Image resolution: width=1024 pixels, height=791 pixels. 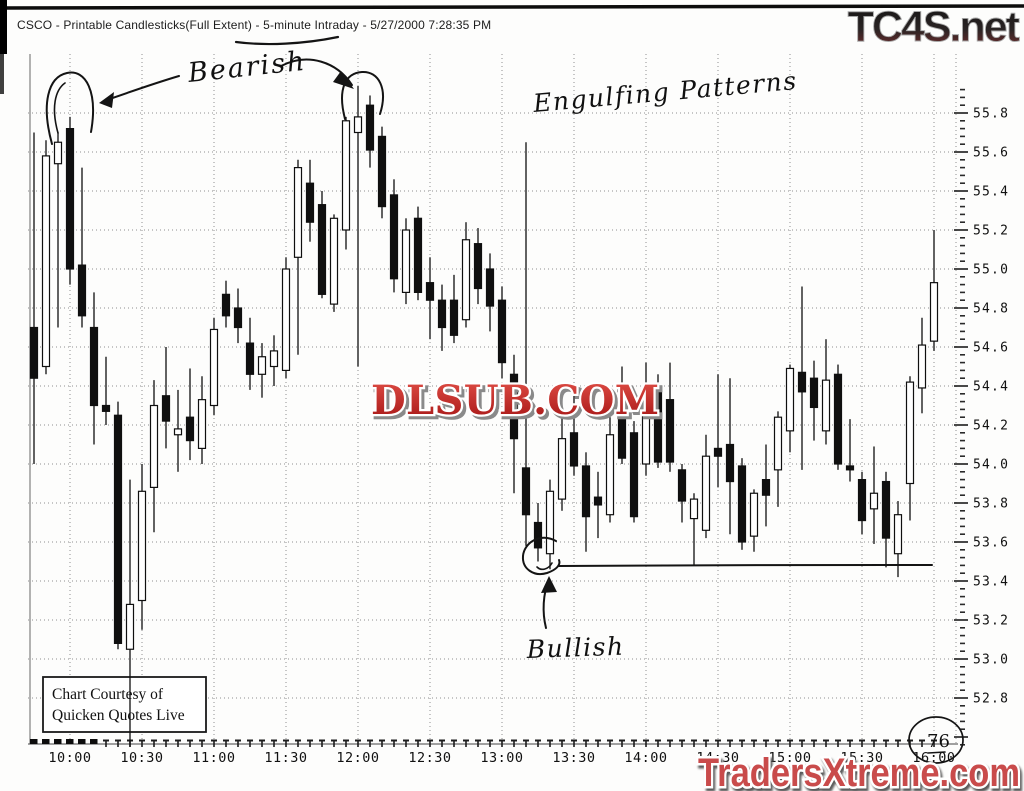 What do you see at coordinates (645, 758) in the screenshot?
I see `x-axis-label: 14:00` at bounding box center [645, 758].